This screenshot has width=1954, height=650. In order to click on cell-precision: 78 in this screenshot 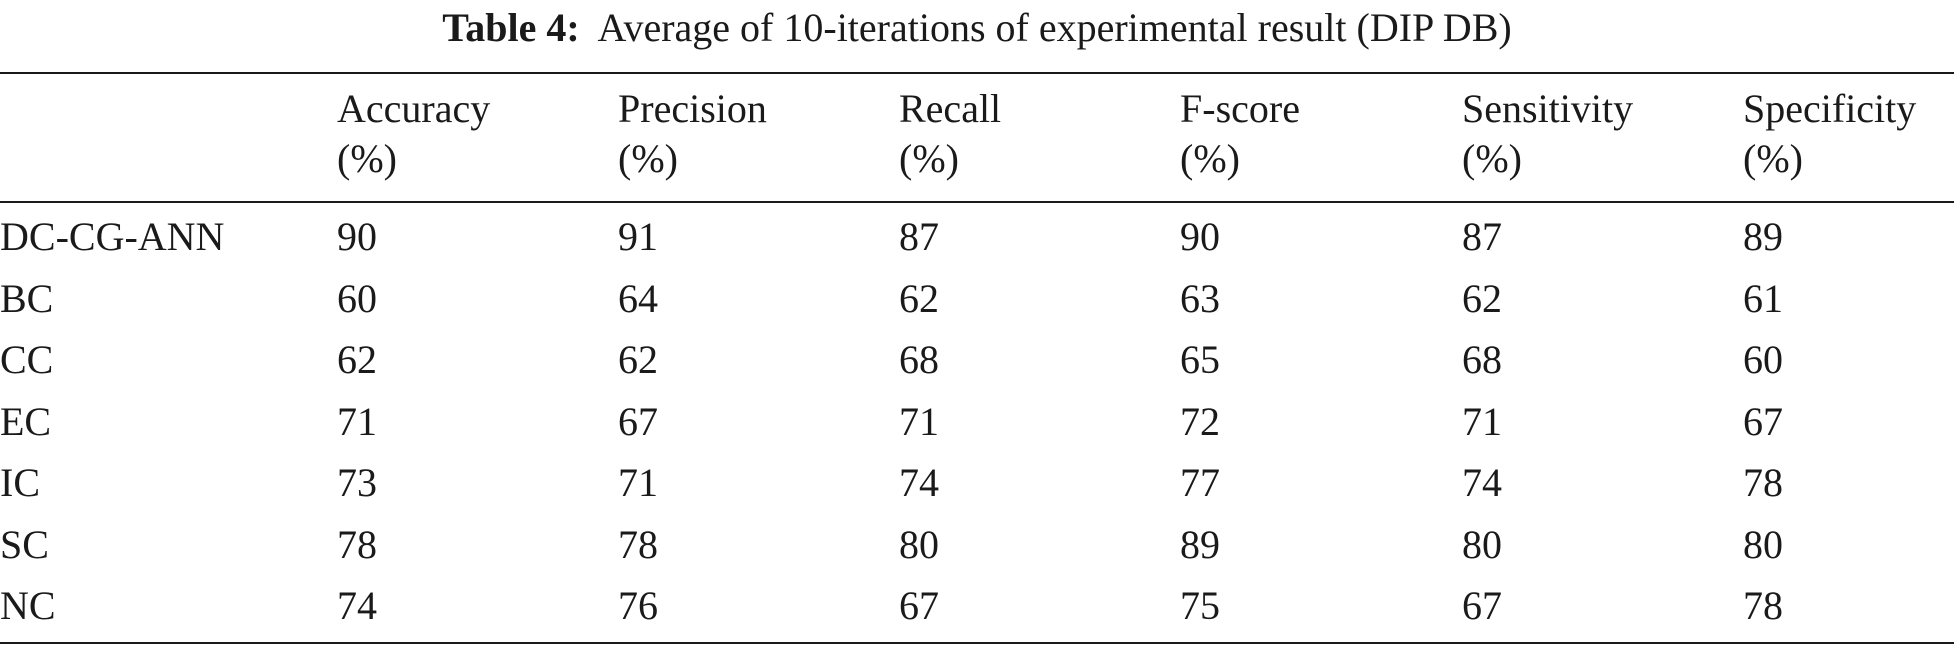, I will do `click(638, 544)`.